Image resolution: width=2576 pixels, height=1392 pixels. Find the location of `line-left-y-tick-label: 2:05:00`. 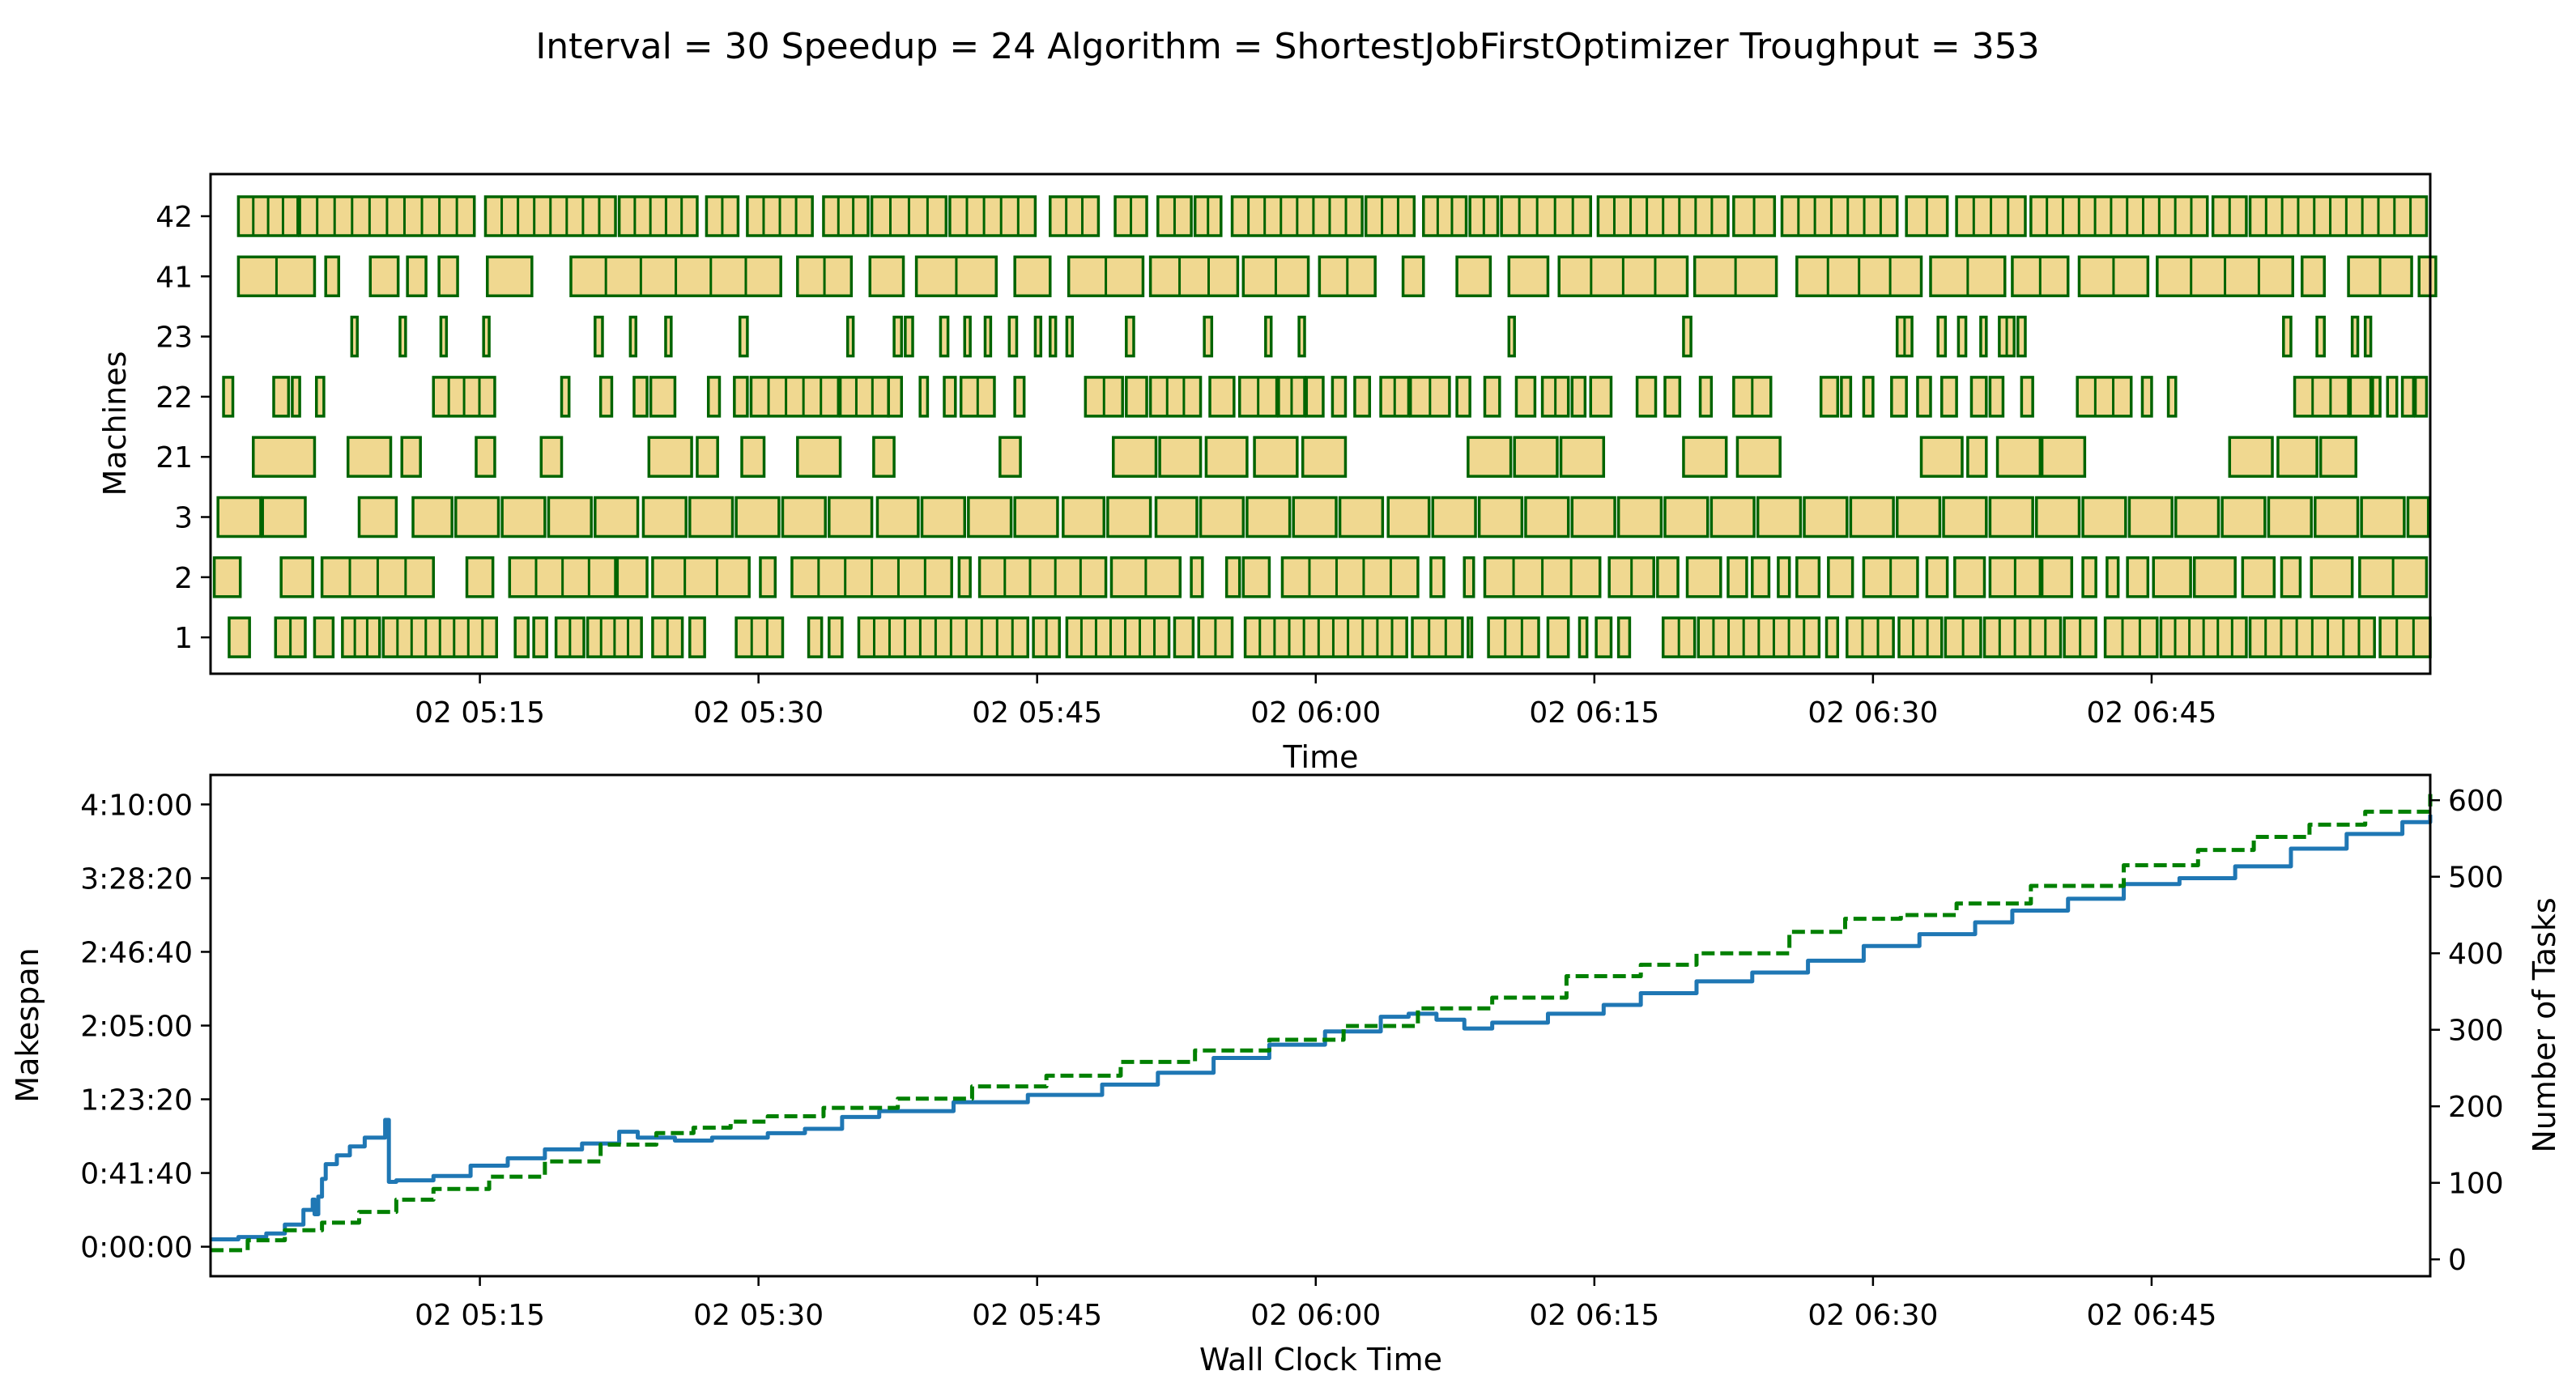

line-left-y-tick-label: 2:05:00 is located at coordinates (136, 1027).